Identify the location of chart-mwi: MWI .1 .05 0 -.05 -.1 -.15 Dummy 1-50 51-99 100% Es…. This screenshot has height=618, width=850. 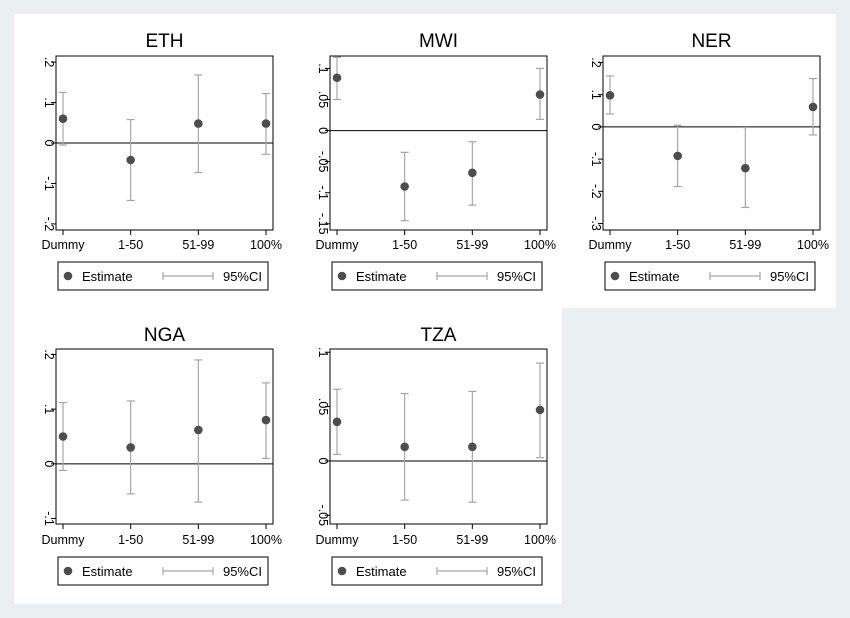
(435, 161).